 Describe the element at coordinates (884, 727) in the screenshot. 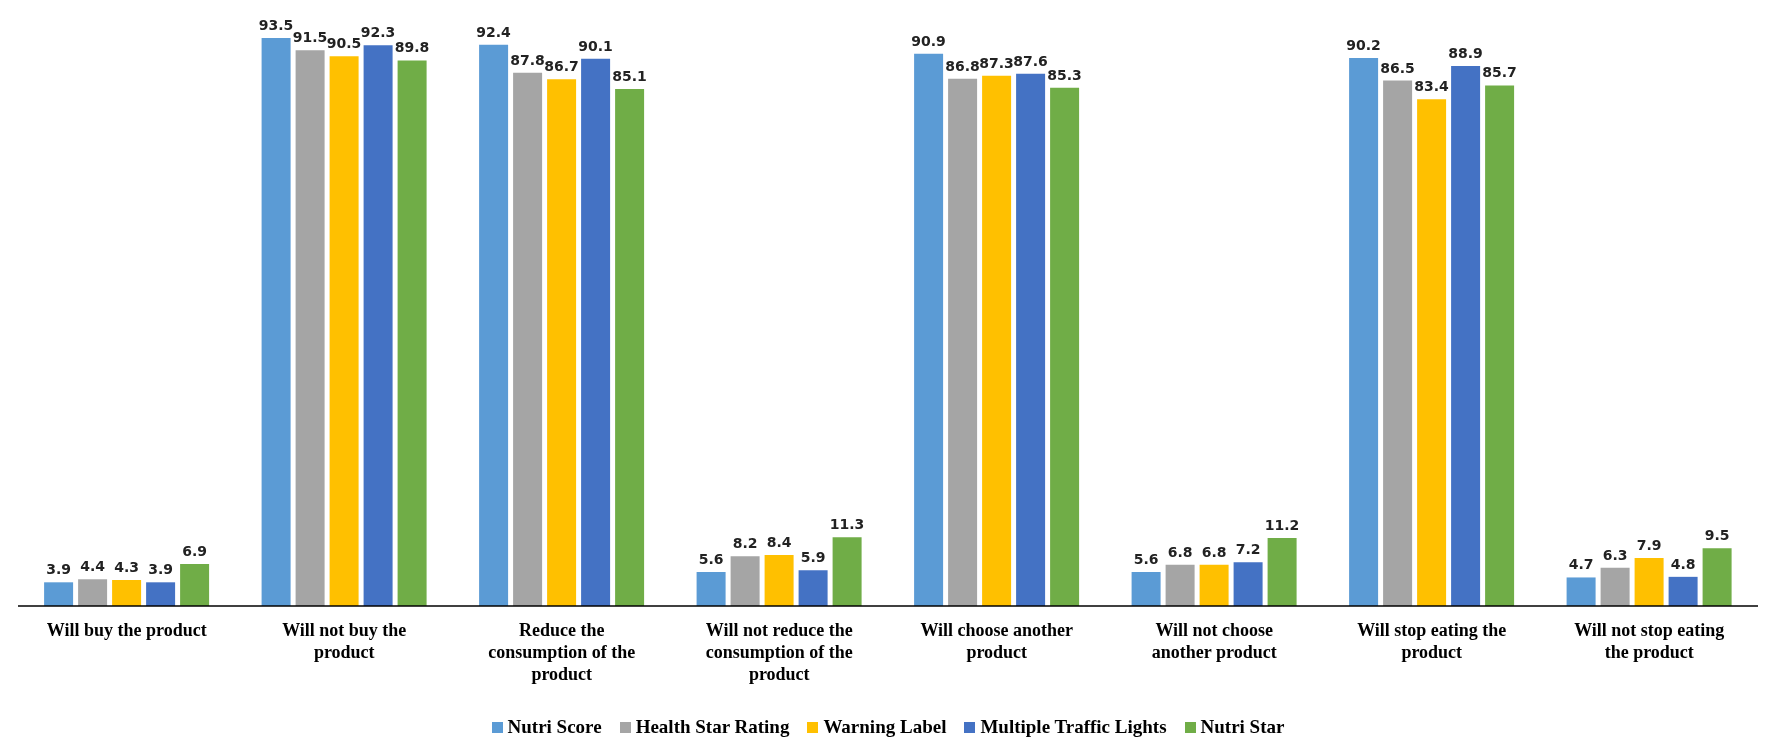

I see `legend-label: Warning Label` at that location.